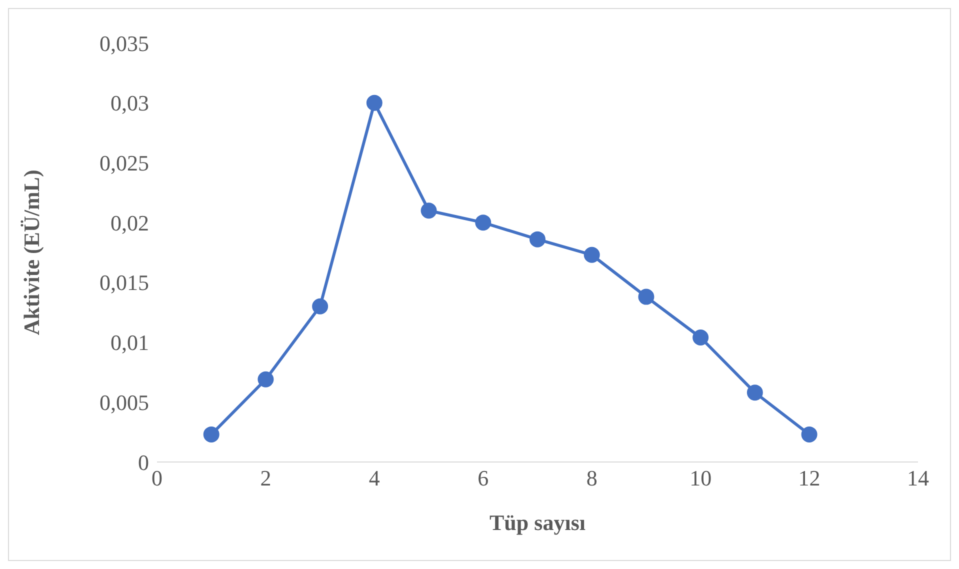 The image size is (959, 569). What do you see at coordinates (374, 478) in the screenshot?
I see `x-tick-label: 4` at bounding box center [374, 478].